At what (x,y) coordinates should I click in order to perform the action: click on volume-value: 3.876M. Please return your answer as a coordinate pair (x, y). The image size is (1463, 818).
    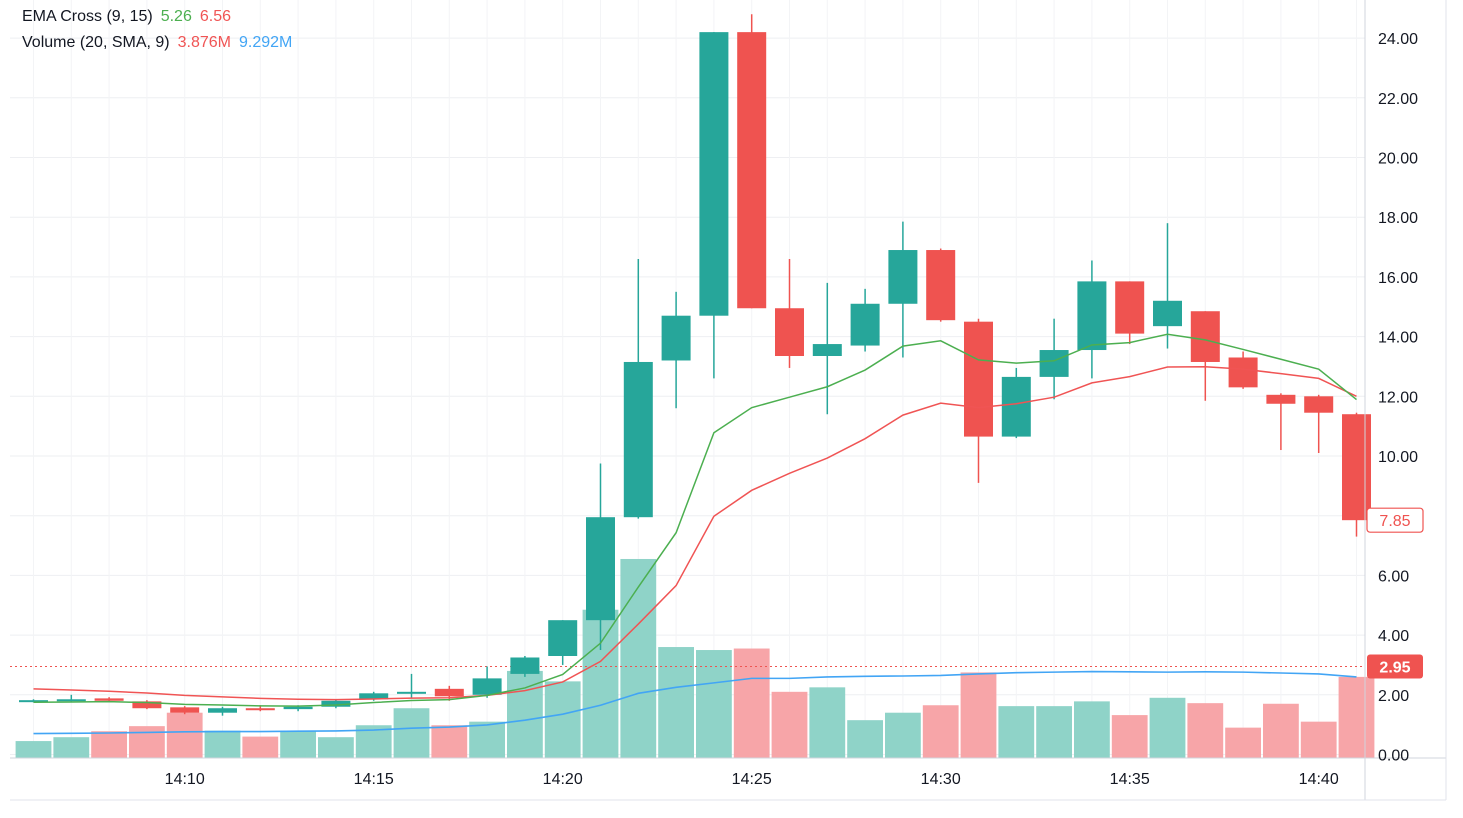
    Looking at the image, I should click on (204, 42).